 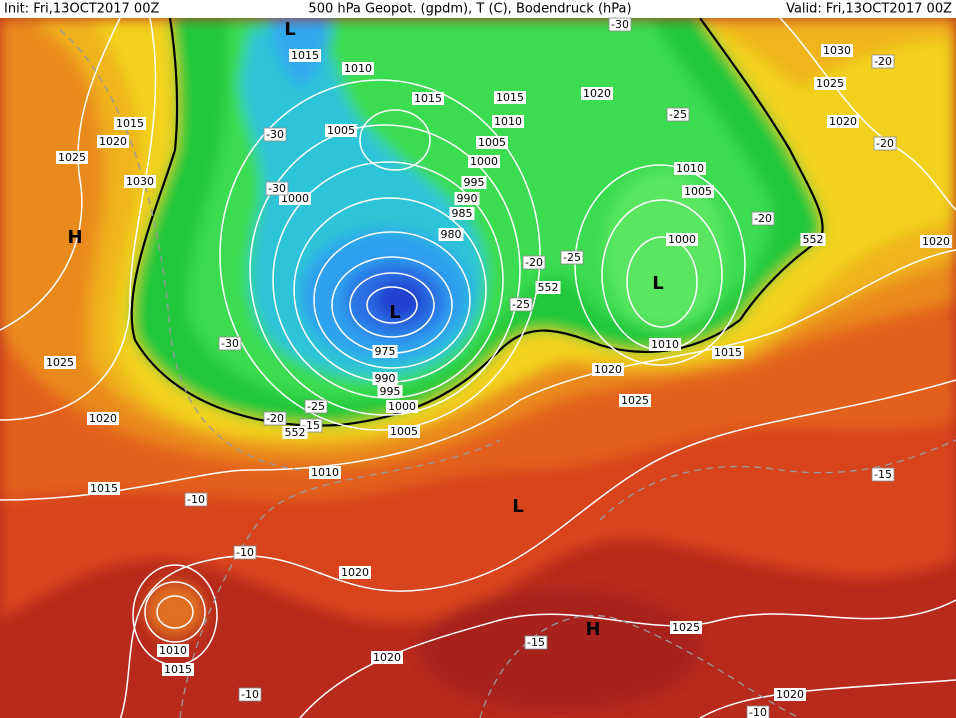 I want to click on isobar-label-text: 995, so click(x=390, y=391).